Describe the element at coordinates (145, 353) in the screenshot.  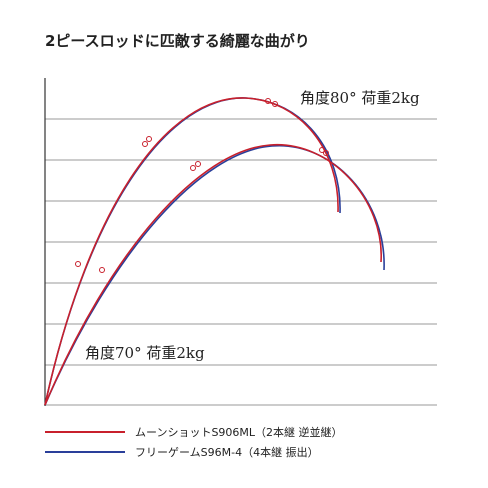
I see `lower-label: 角度70° 荷重2kg` at that location.